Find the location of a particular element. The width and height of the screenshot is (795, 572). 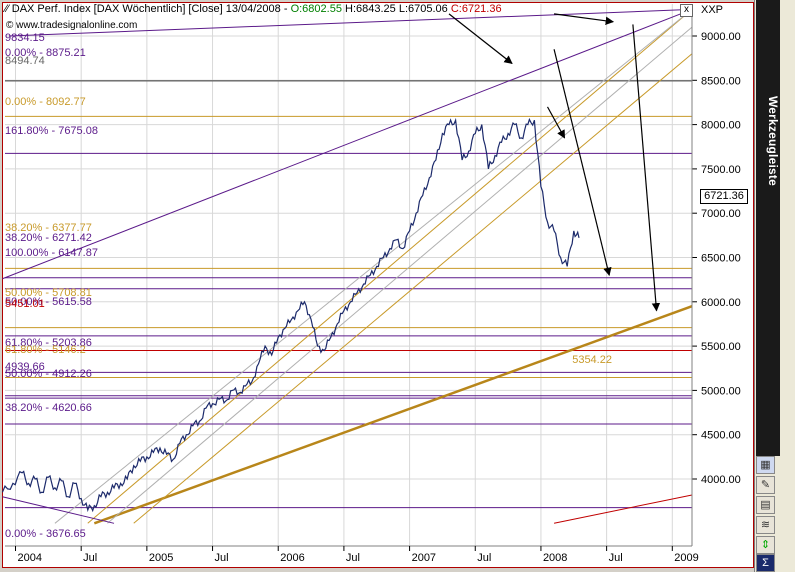

x-tick-label-2: 2005 is located at coordinates (161, 558).